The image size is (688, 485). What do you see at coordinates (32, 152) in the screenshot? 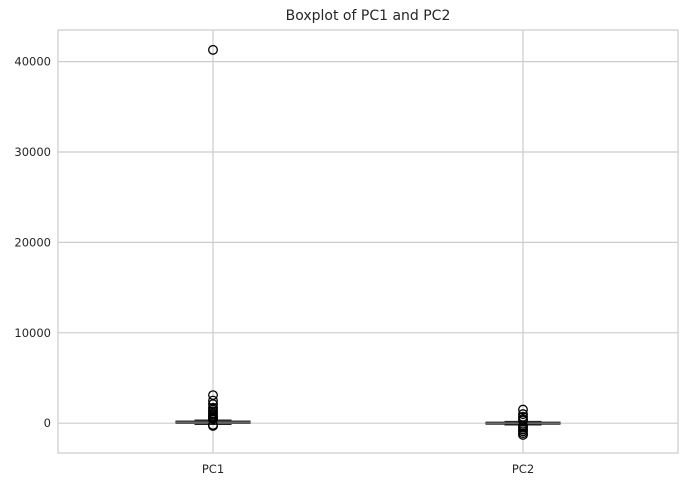
I see `y-tick-label: 30000` at bounding box center [32, 152].